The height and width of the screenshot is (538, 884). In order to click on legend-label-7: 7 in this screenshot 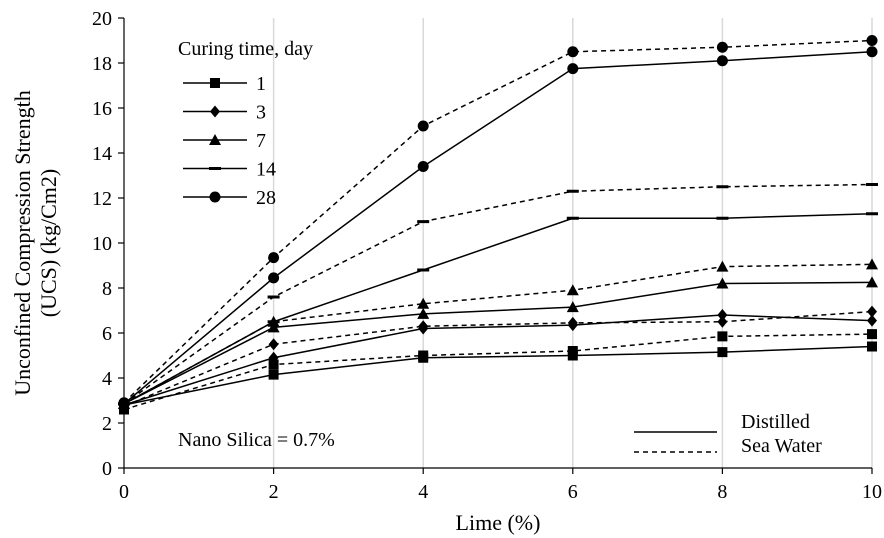, I will do `click(261, 141)`.